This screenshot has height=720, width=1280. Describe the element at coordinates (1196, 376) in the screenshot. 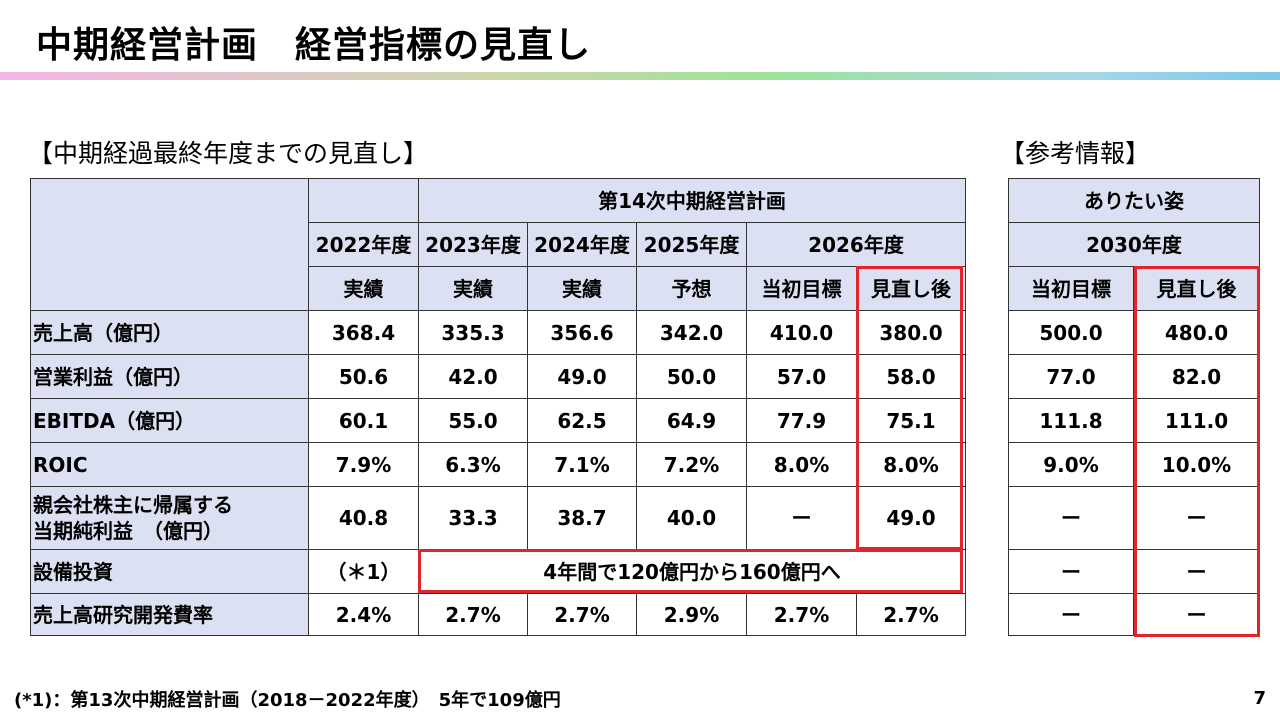

I see `table-cell: 82.0` at that location.